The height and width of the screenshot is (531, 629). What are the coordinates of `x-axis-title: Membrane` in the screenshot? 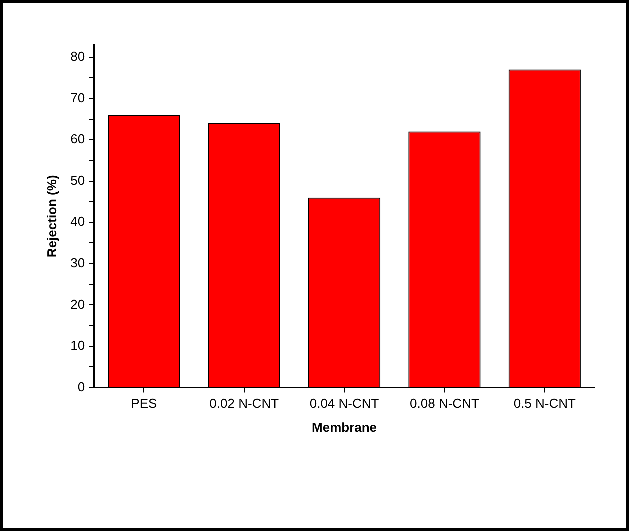 It's located at (345, 427).